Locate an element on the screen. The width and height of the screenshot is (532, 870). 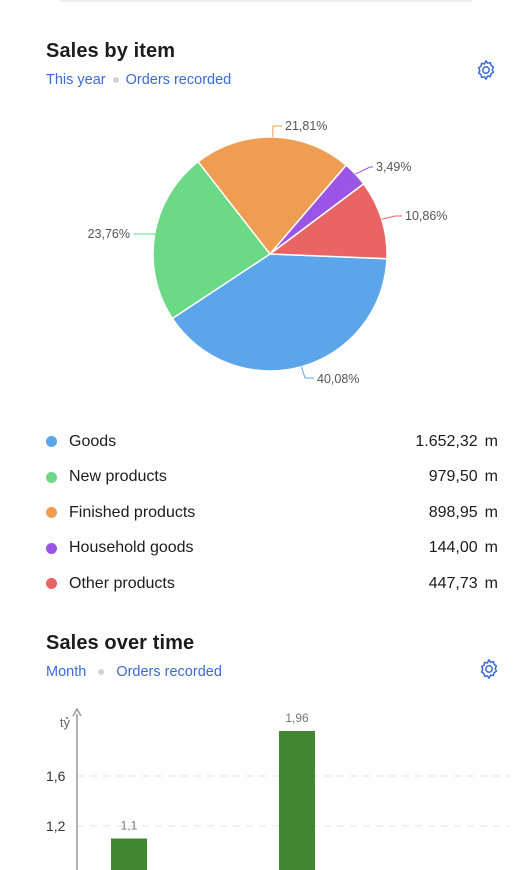
bar-value-label: 1,1 is located at coordinates (129, 826).